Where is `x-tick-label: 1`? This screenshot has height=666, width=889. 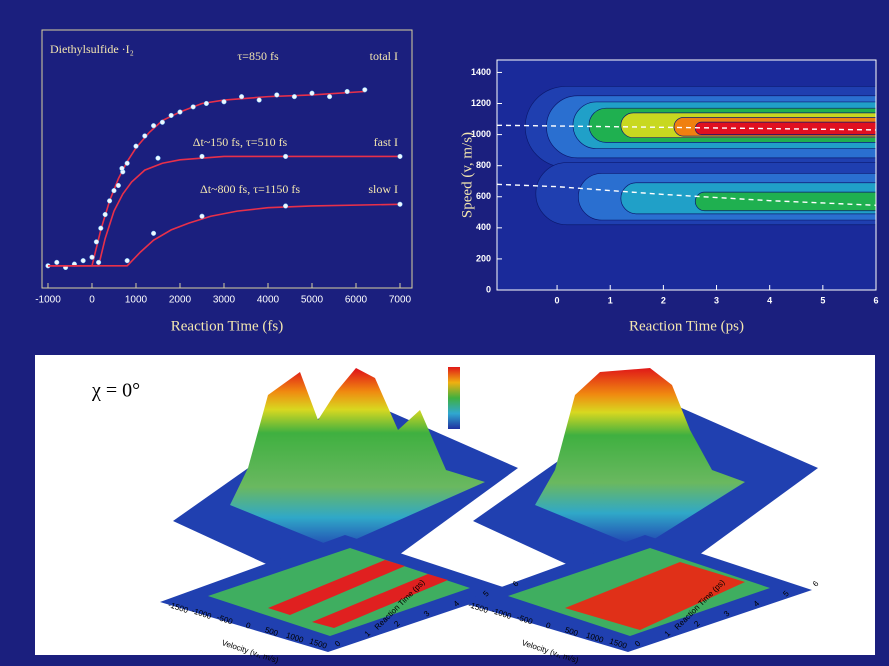 x-tick-label: 1 is located at coordinates (610, 300).